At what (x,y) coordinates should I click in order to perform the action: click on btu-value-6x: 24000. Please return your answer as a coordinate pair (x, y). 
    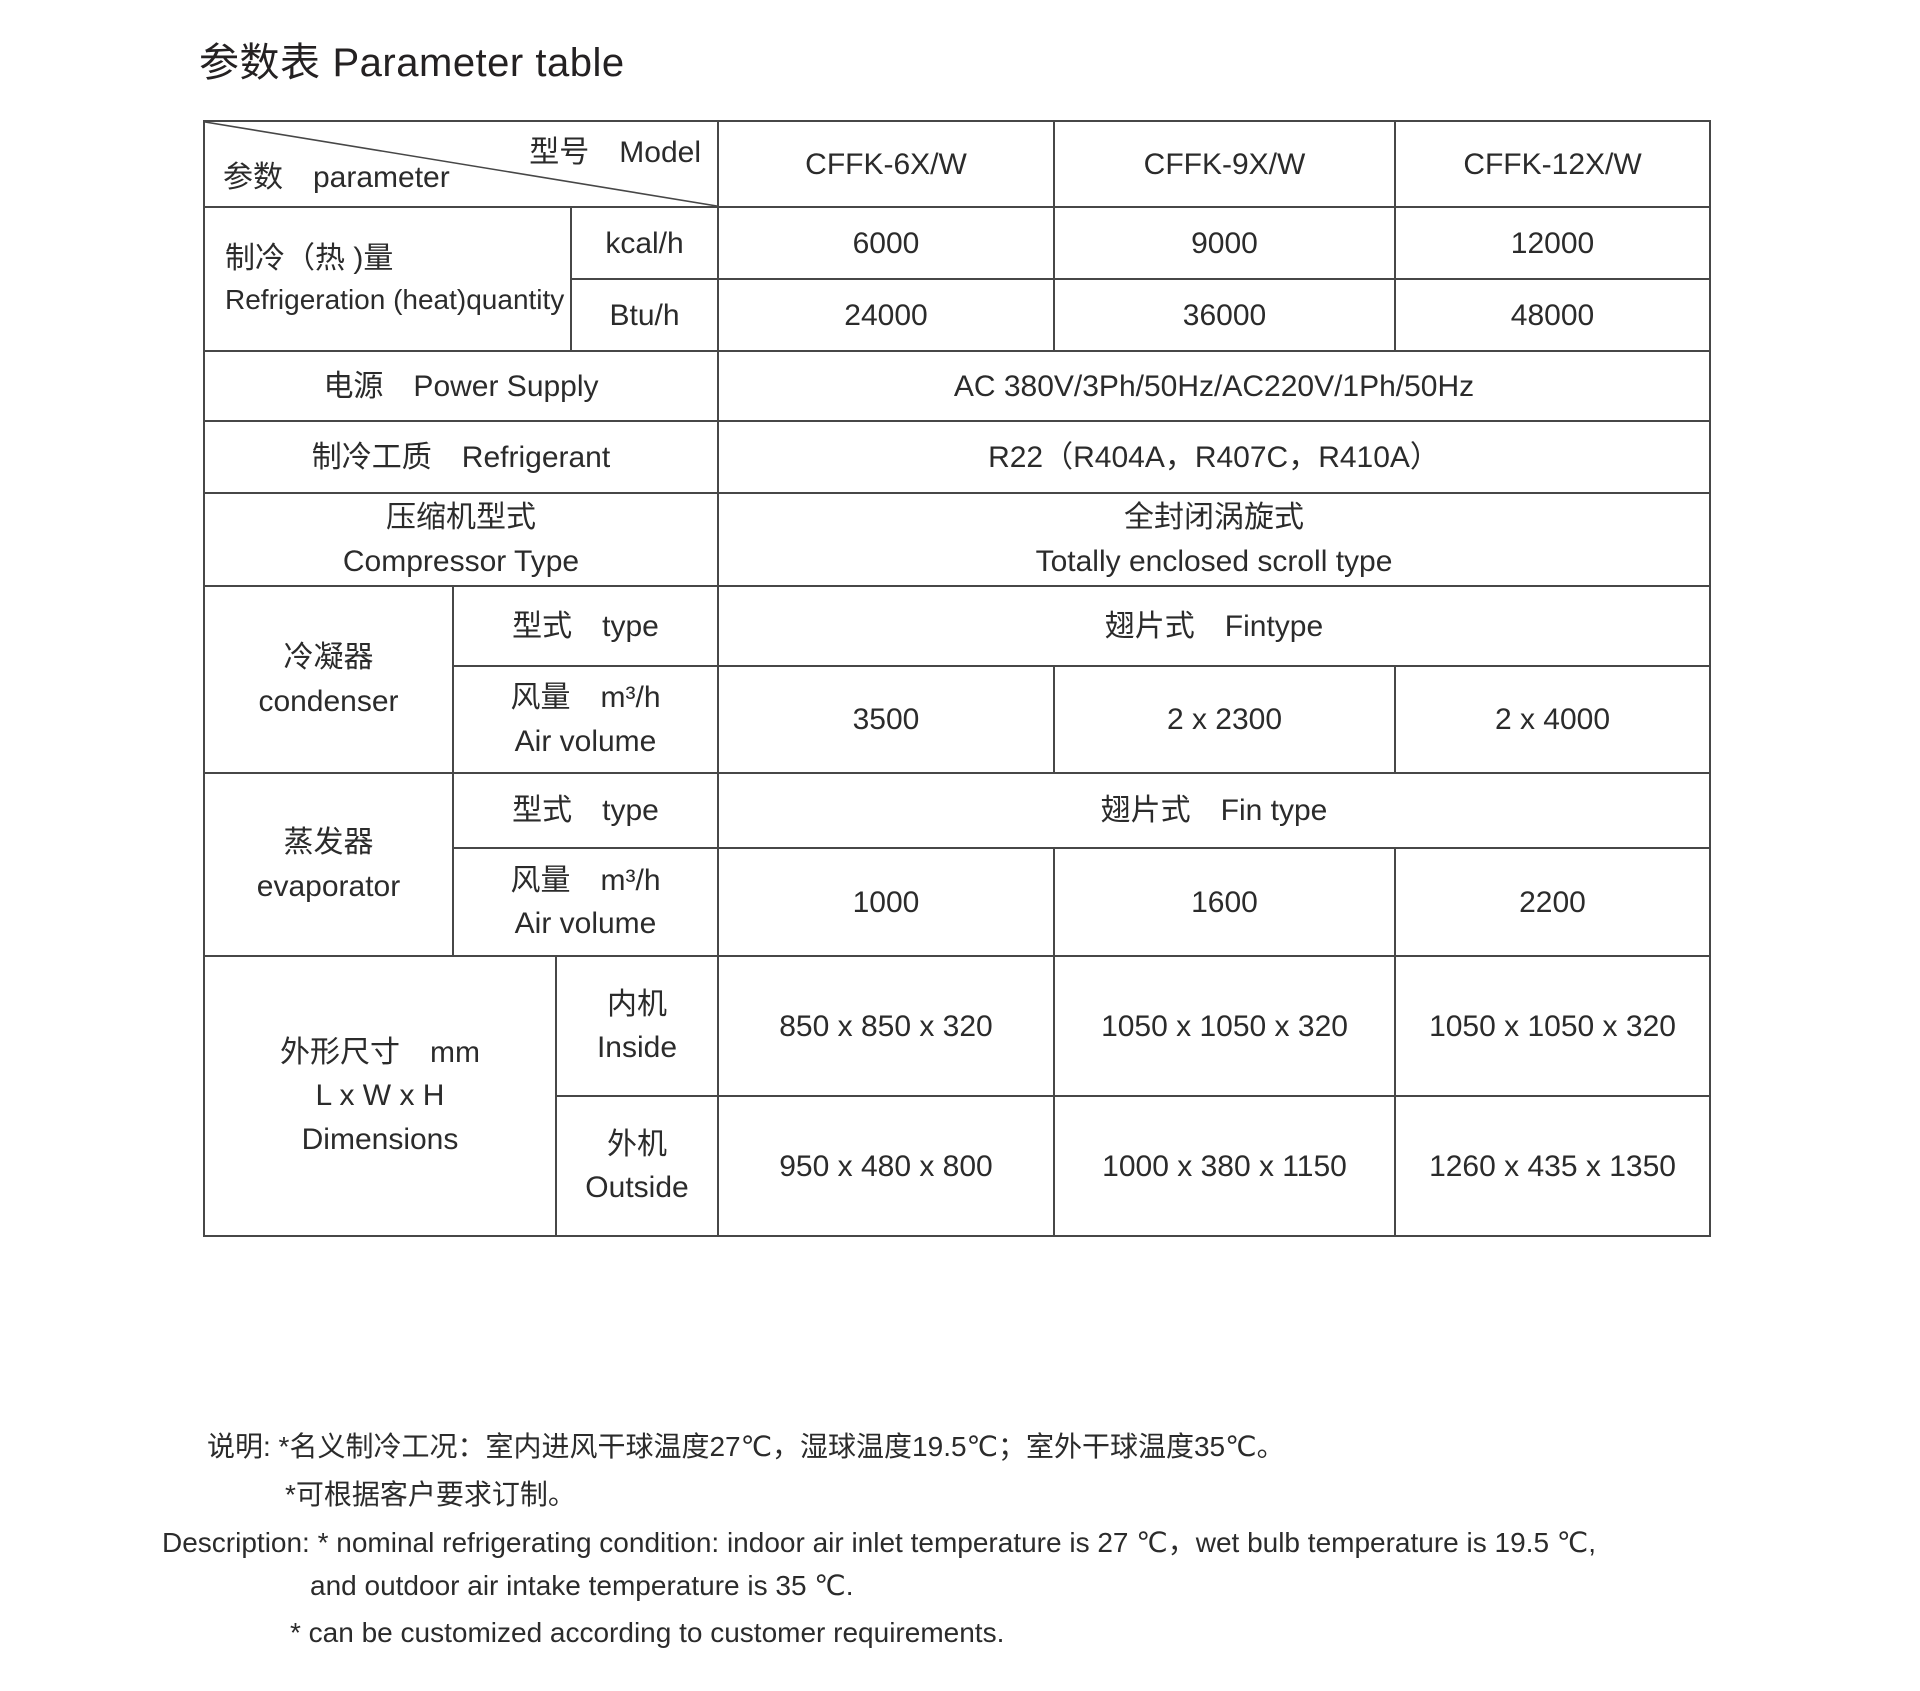
    Looking at the image, I should click on (886, 315).